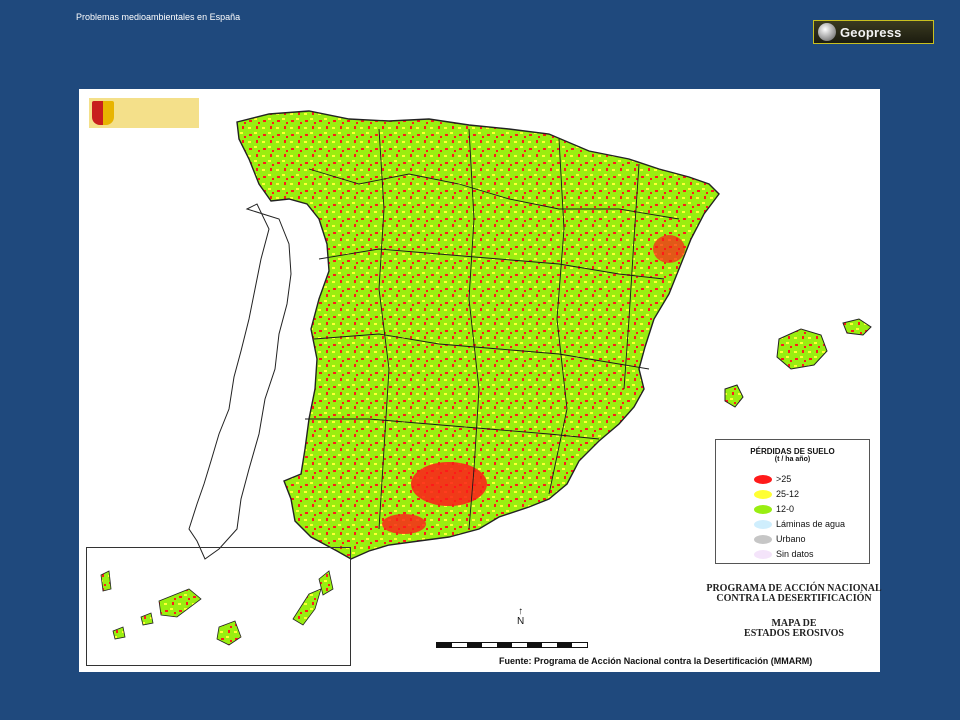 This screenshot has width=960, height=720. I want to click on north-arrow-icon: ↑ N, so click(520, 617).